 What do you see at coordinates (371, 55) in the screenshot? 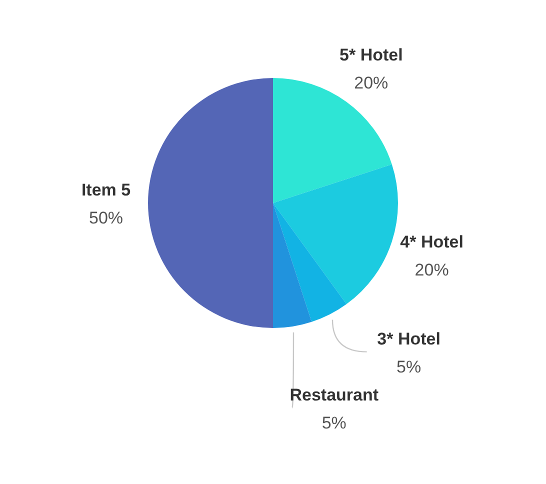
I see `slice-label: 5* Hotel` at bounding box center [371, 55].